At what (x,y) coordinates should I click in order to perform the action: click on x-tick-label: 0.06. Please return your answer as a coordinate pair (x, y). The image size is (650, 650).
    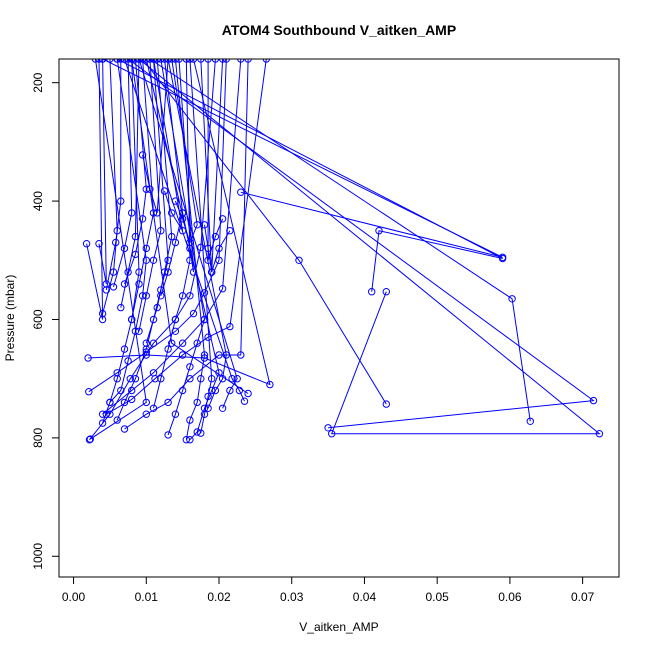
    Looking at the image, I should click on (510, 597).